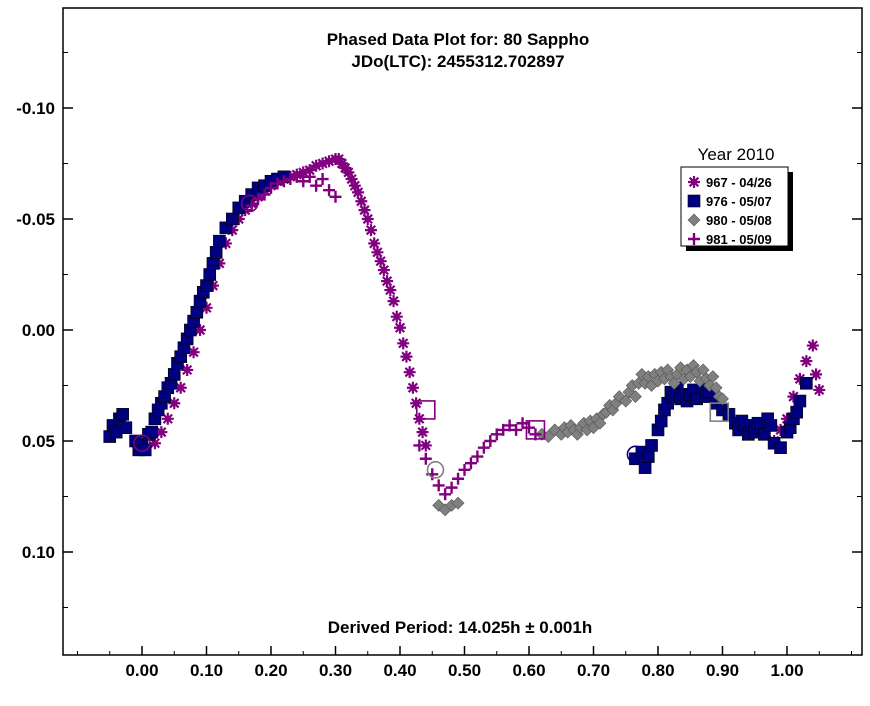 The height and width of the screenshot is (706, 870). Describe the element at coordinates (141, 670) in the screenshot. I see `x-tick-label: 0.00` at that location.